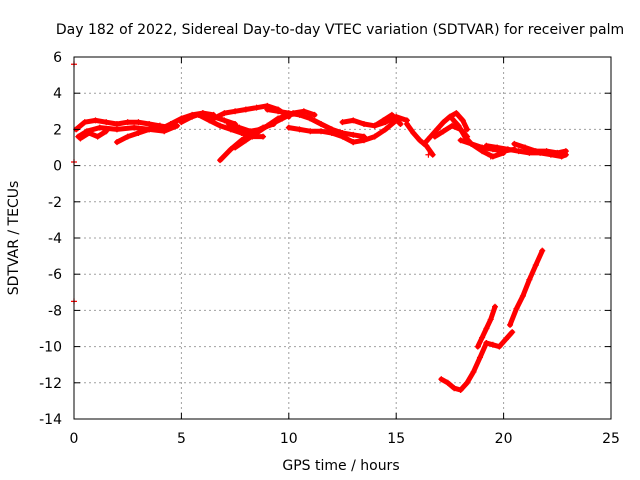 The image size is (640, 480). I want to click on y-tick-label: -10, so click(50, 348).